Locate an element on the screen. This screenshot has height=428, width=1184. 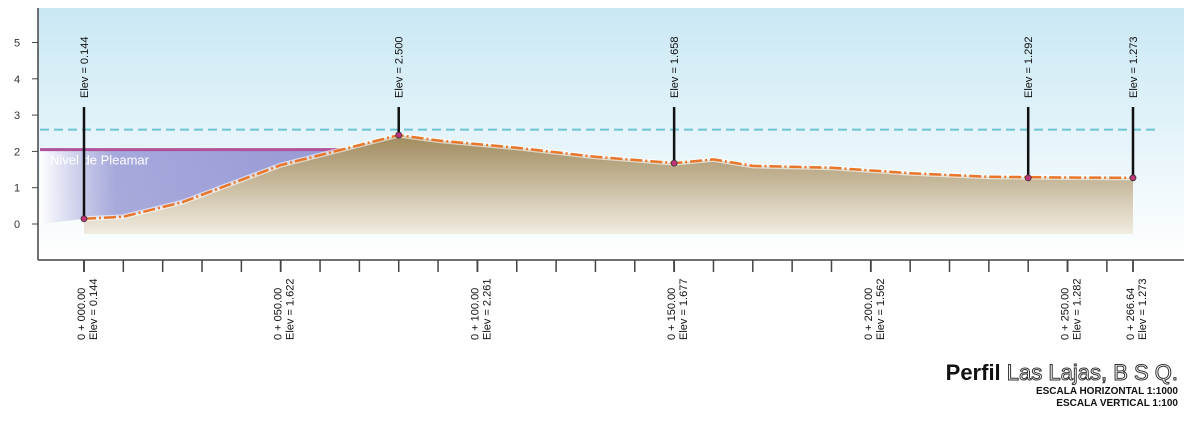
elevation-marker-label: Elev = 1.292 is located at coordinates (1029, 67).